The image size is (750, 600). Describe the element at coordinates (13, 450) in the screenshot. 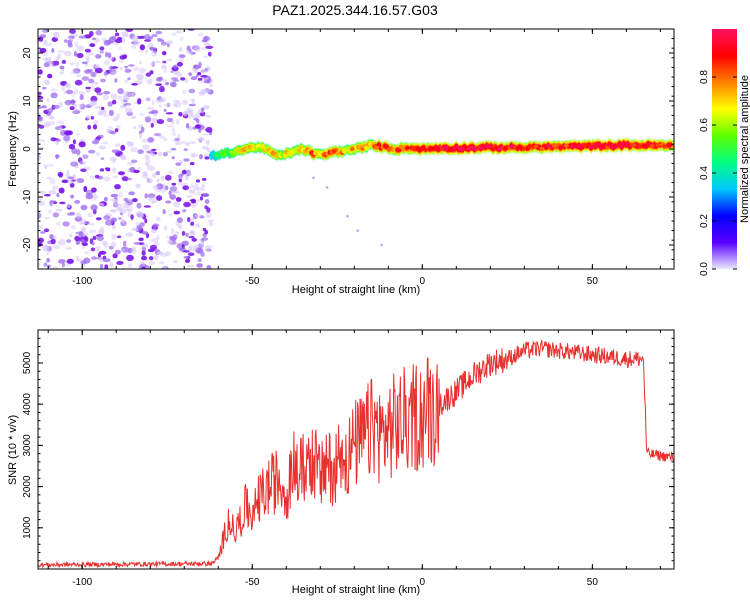

I see `snr-y-label: SNR (10 * v/v)` at that location.